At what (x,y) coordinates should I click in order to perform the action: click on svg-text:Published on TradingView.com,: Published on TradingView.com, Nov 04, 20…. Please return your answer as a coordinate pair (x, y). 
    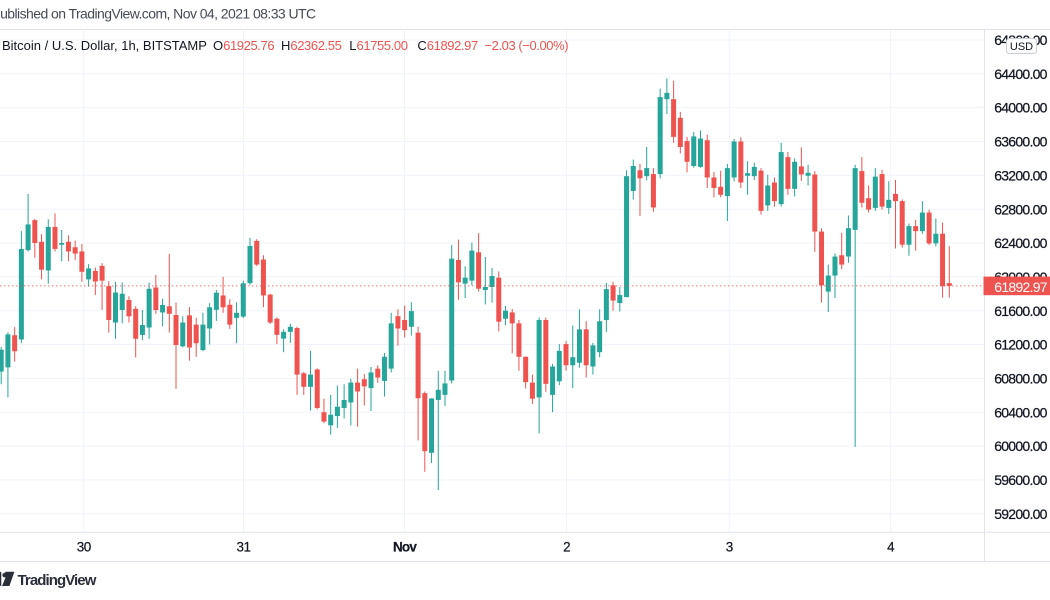
    Looking at the image, I should click on (158, 14).